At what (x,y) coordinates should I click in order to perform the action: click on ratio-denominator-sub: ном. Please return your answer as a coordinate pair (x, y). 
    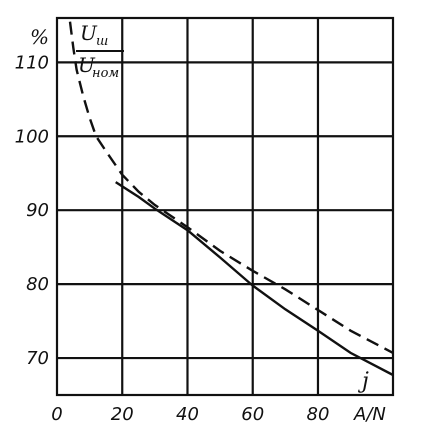
    Looking at the image, I should click on (105, 73).